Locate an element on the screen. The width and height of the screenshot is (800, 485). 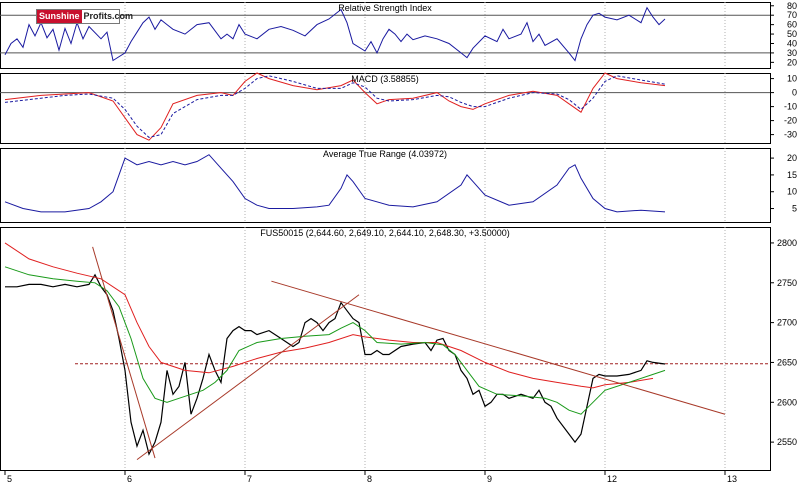
logo-sunshine: Sunshine is located at coordinates (59, 16).